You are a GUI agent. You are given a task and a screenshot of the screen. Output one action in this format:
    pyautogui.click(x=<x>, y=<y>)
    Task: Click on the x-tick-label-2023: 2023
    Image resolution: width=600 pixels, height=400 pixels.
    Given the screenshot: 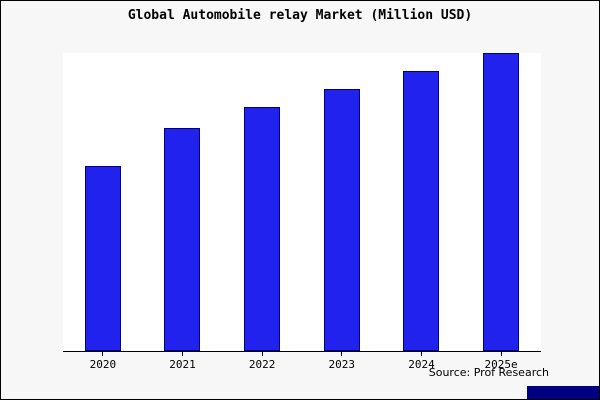 What is the action you would take?
    pyautogui.click(x=342, y=361)
    